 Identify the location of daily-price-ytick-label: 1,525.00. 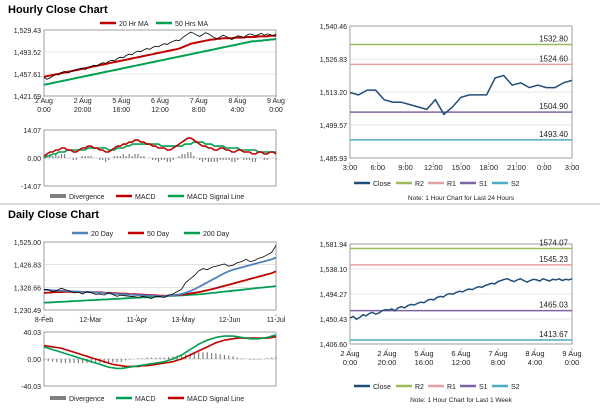
(27, 243).